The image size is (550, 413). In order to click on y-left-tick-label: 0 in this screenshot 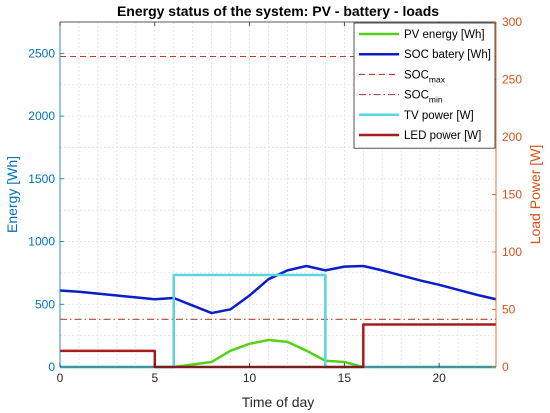, I will do `click(51, 367)`.